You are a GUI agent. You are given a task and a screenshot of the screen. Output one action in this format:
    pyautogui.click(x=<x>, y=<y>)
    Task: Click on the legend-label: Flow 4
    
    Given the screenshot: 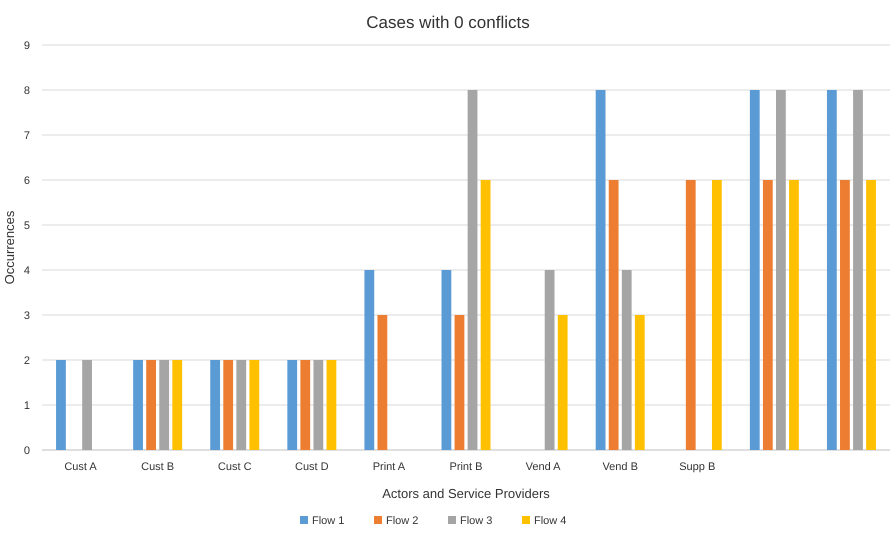 What is the action you would take?
    pyautogui.click(x=550, y=521)
    